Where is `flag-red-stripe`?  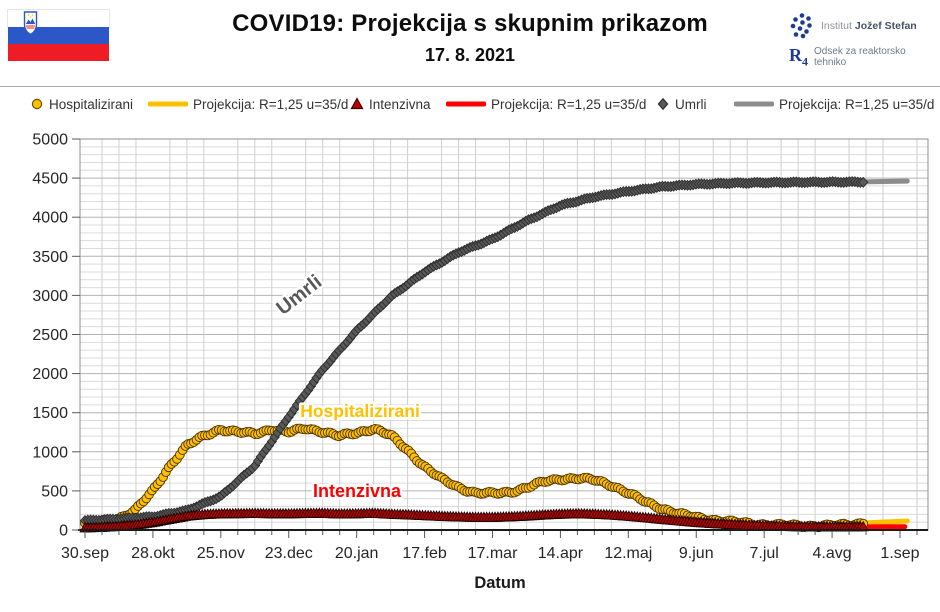 flag-red-stripe is located at coordinates (58, 52).